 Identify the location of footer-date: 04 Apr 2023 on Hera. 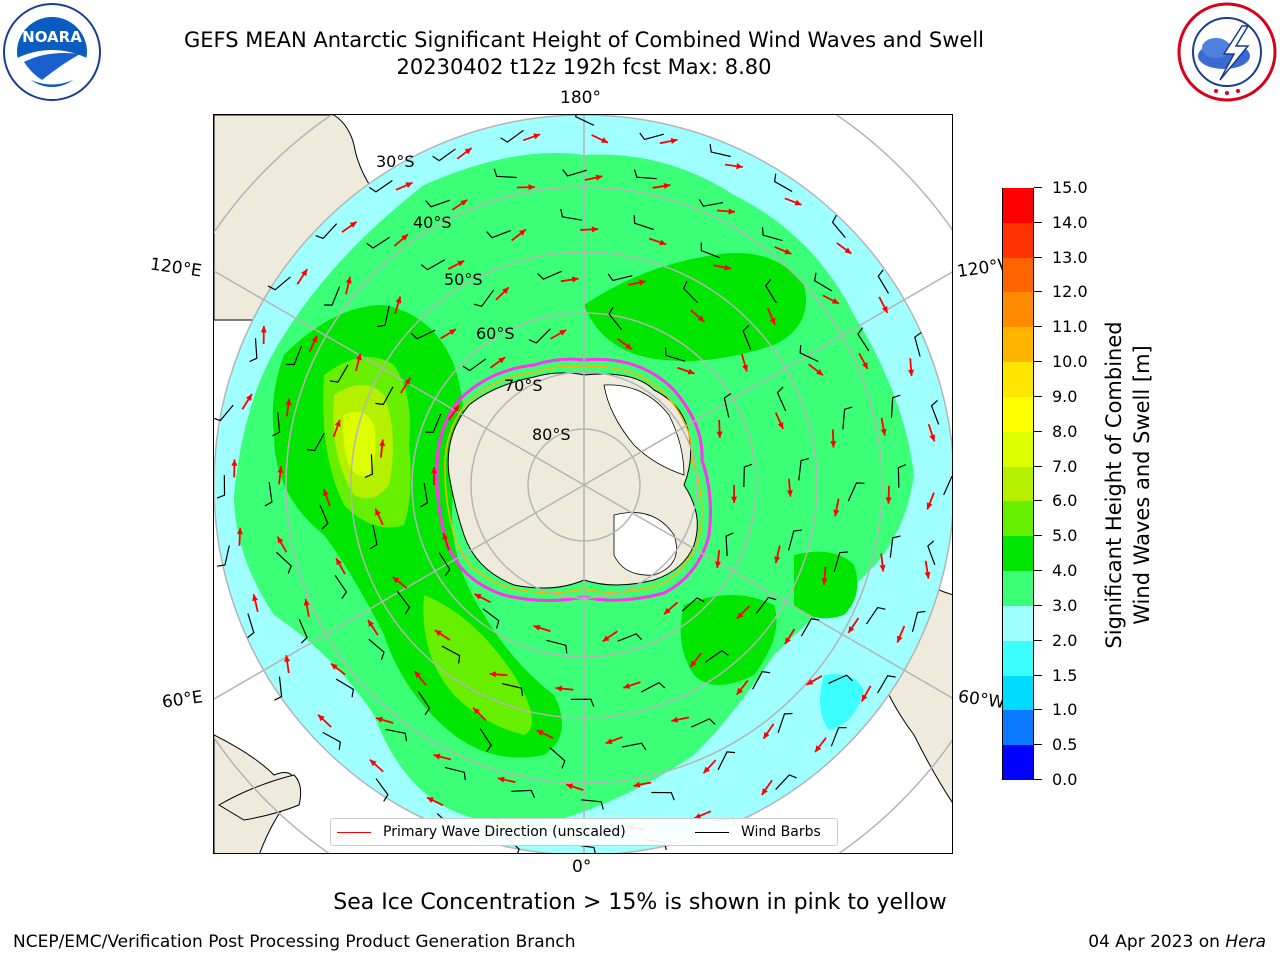
(1177, 942).